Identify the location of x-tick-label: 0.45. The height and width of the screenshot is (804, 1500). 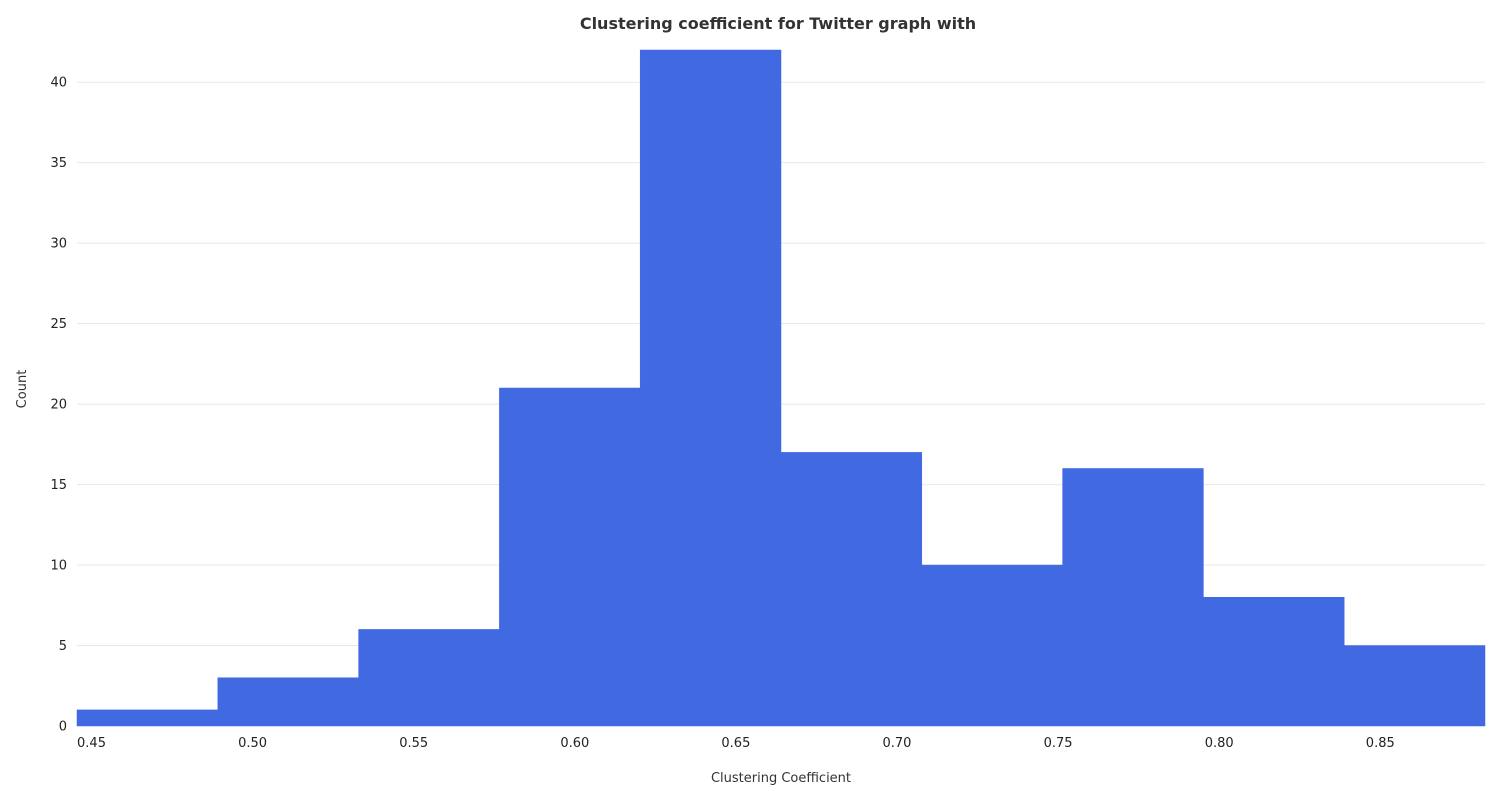
(91, 743).